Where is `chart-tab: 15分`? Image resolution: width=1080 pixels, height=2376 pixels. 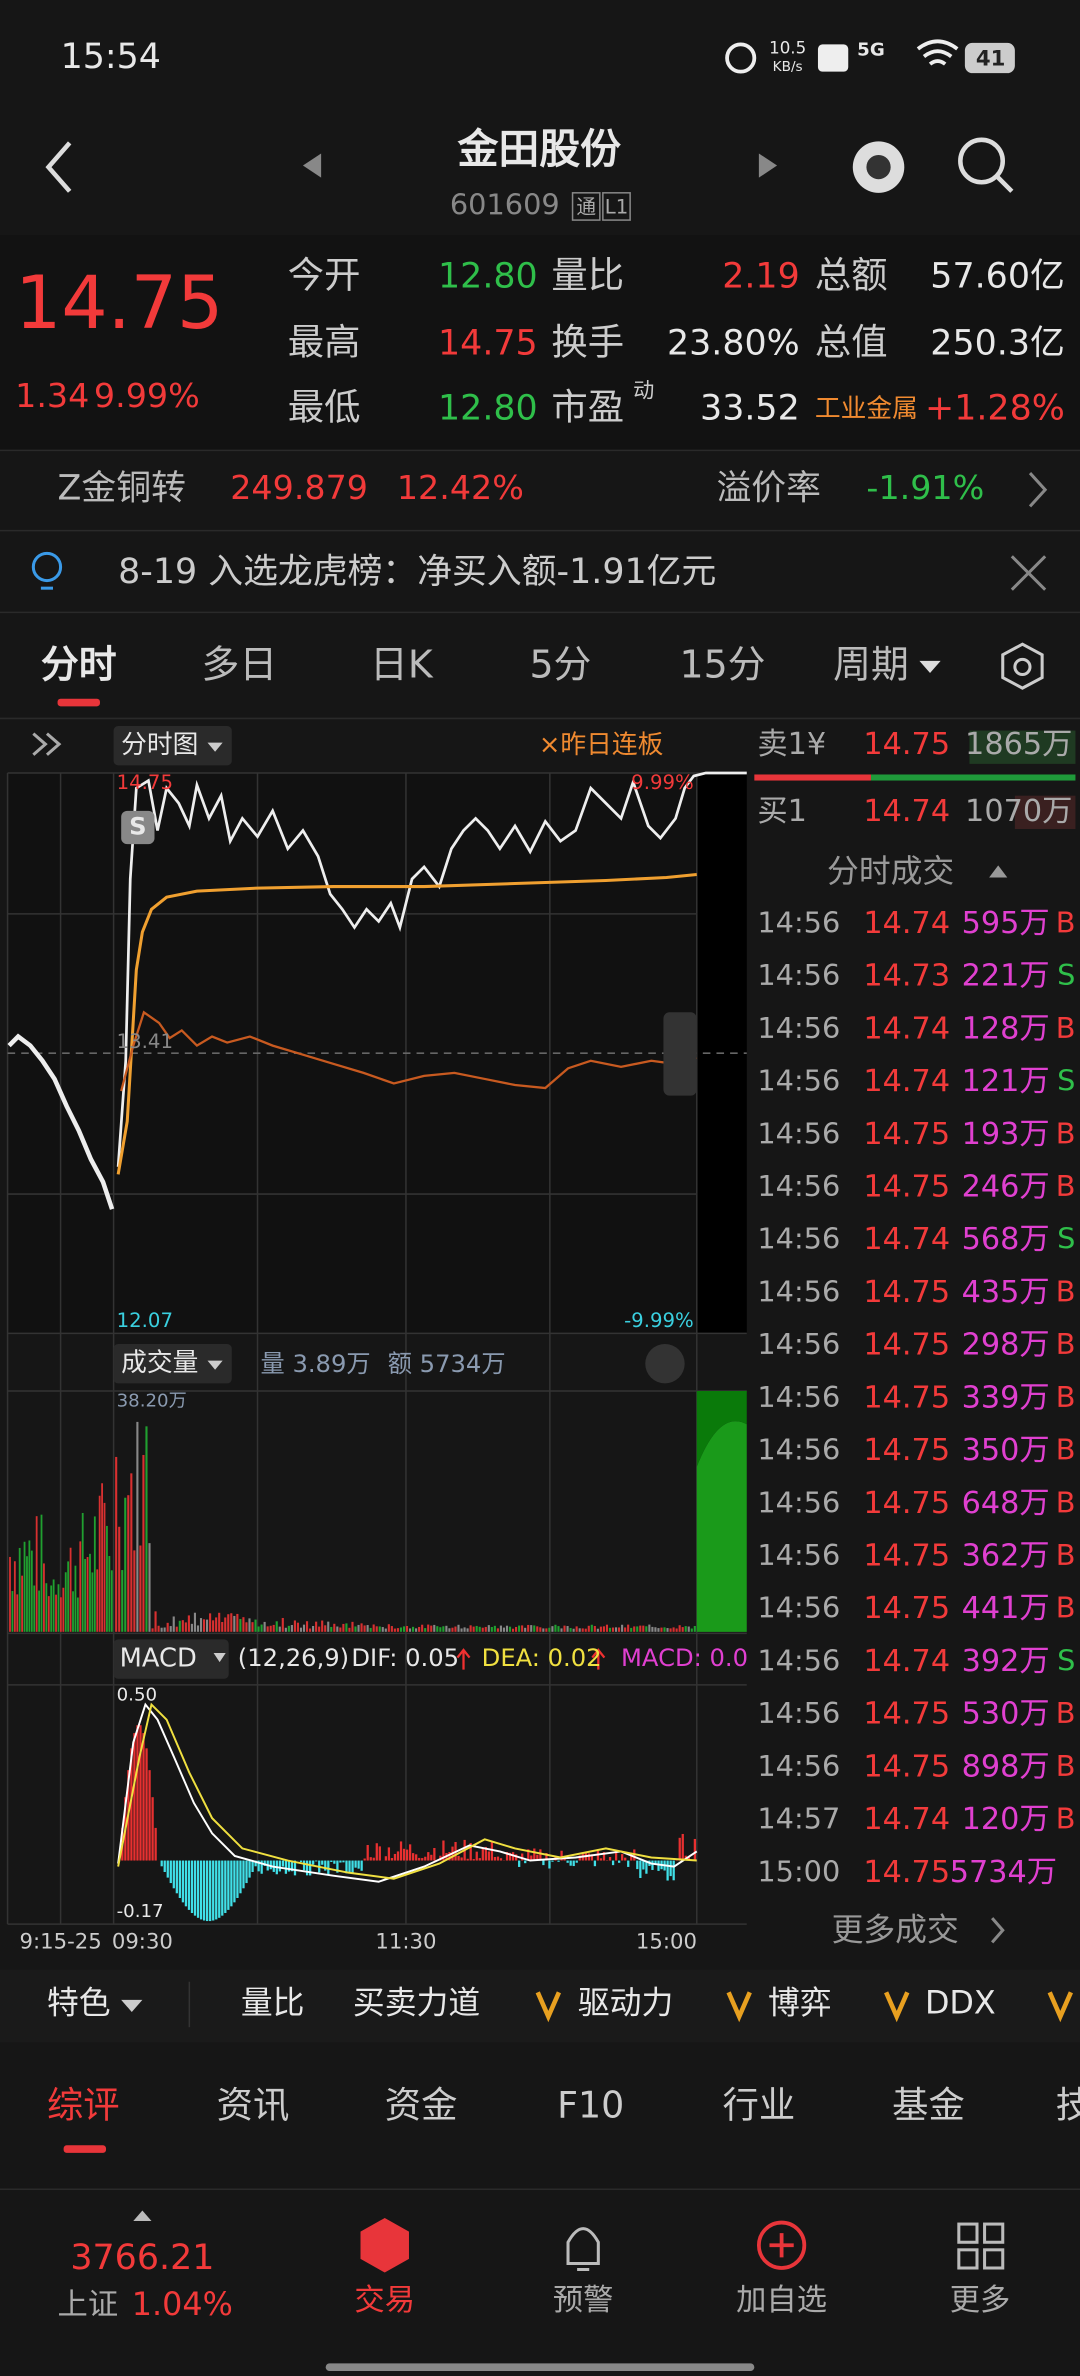 chart-tab: 15分 is located at coordinates (723, 664).